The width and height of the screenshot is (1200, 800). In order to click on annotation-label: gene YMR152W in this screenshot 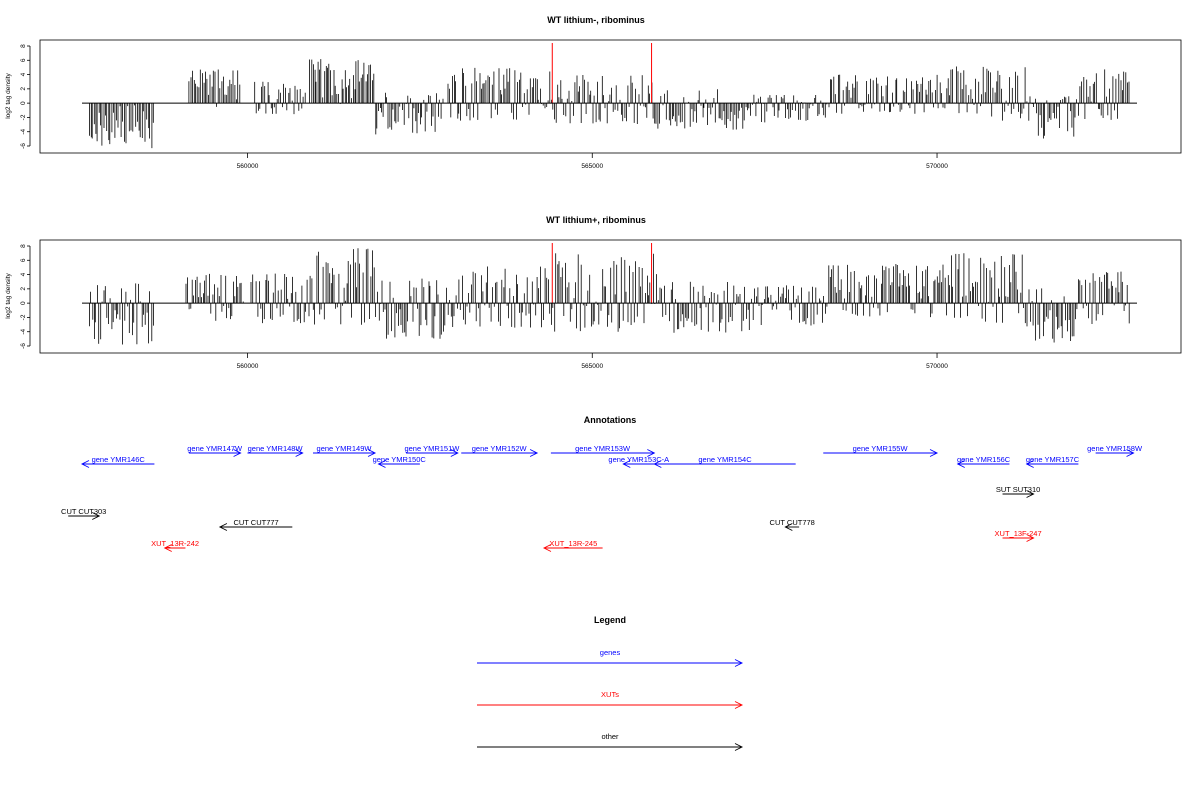, I will do `click(500, 448)`.